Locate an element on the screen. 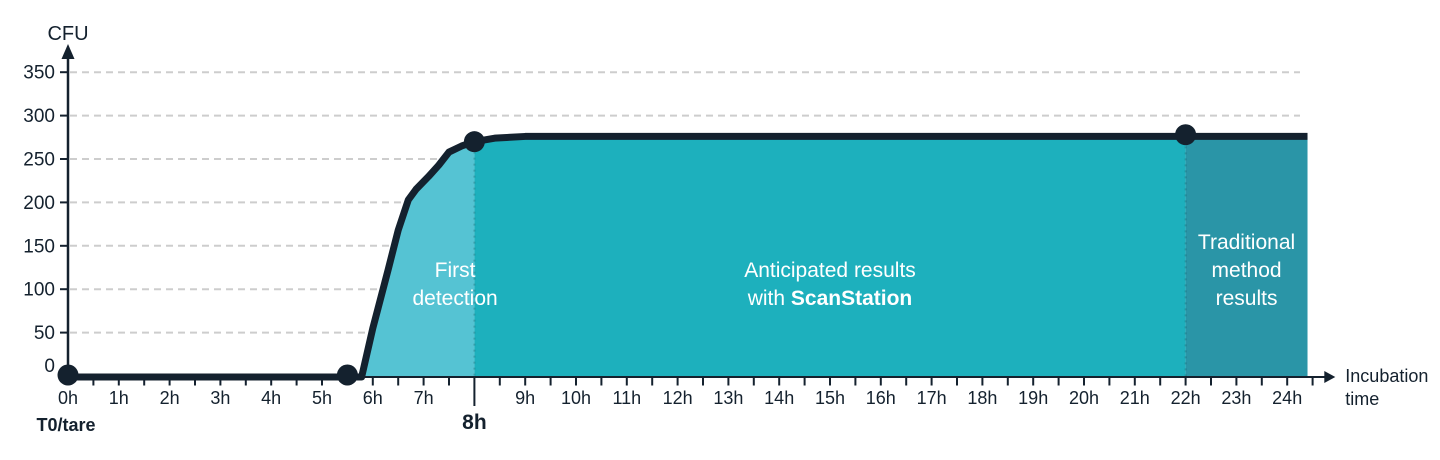 The image size is (1440, 460). x-axis-title-line1: Incubation is located at coordinates (1386, 376).